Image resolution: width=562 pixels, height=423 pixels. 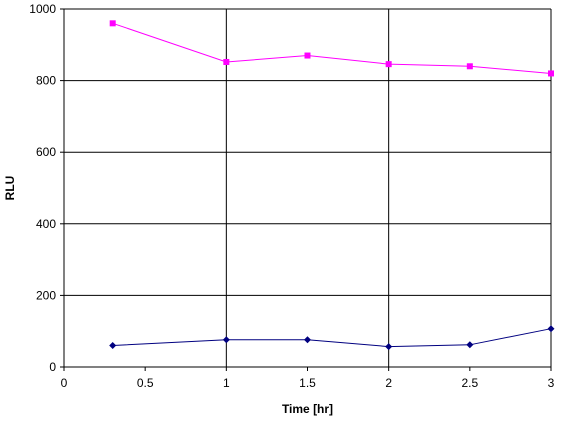 What do you see at coordinates (46, 224) in the screenshot?
I see `y-tick-label: 400` at bounding box center [46, 224].